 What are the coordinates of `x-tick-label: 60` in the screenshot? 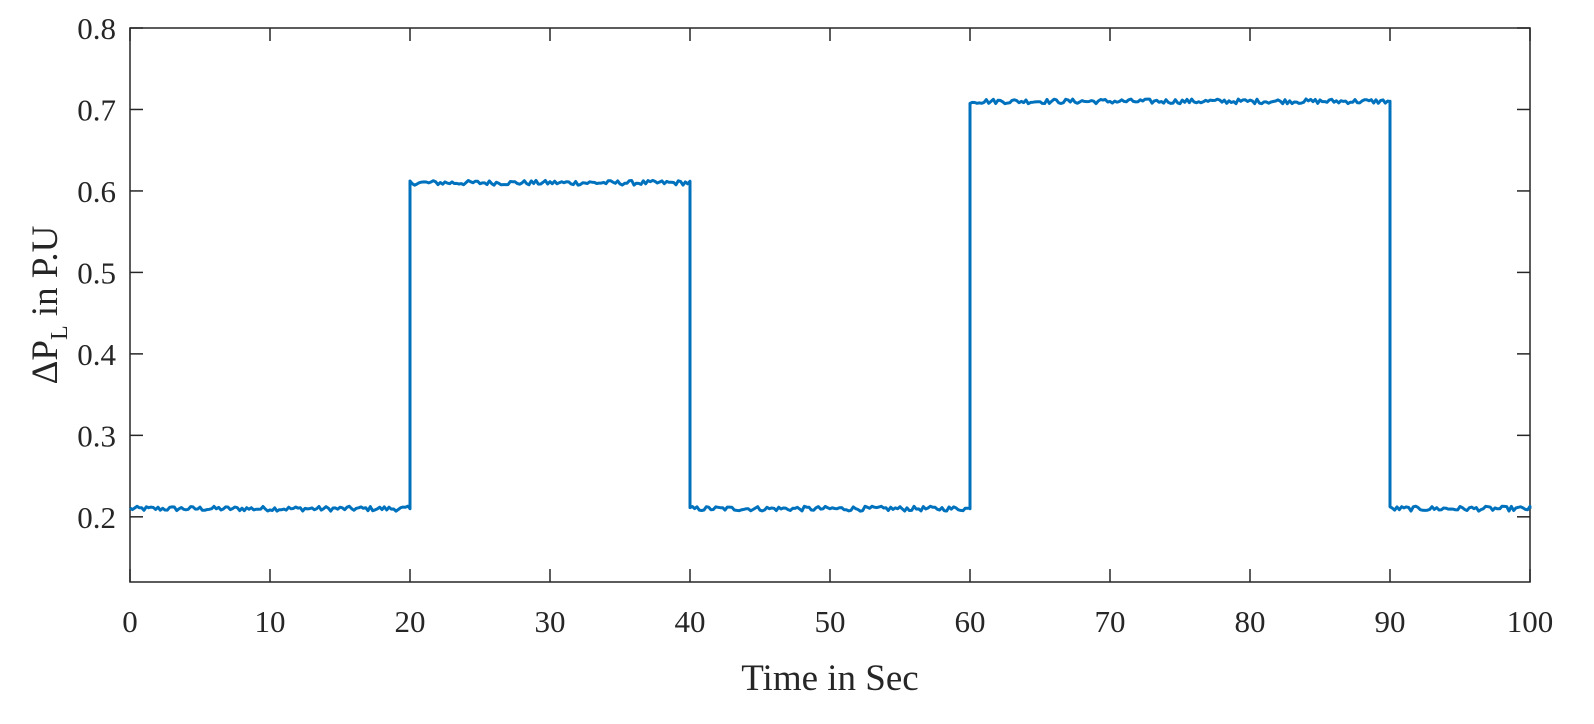 It's located at (970, 621).